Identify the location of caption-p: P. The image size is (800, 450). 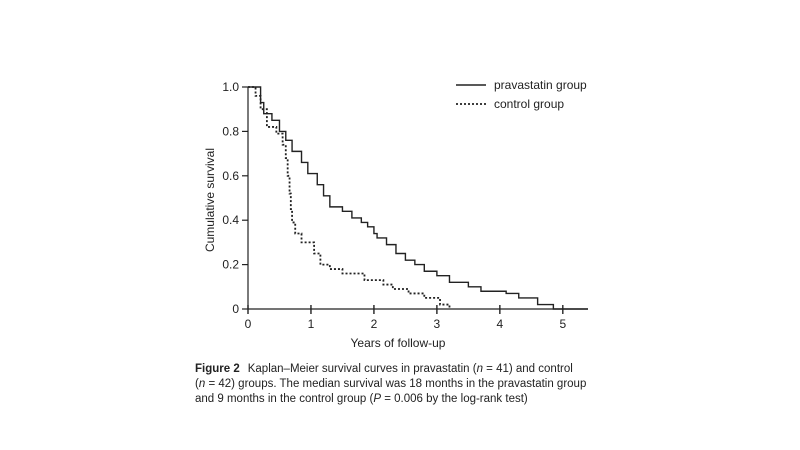
(377, 399).